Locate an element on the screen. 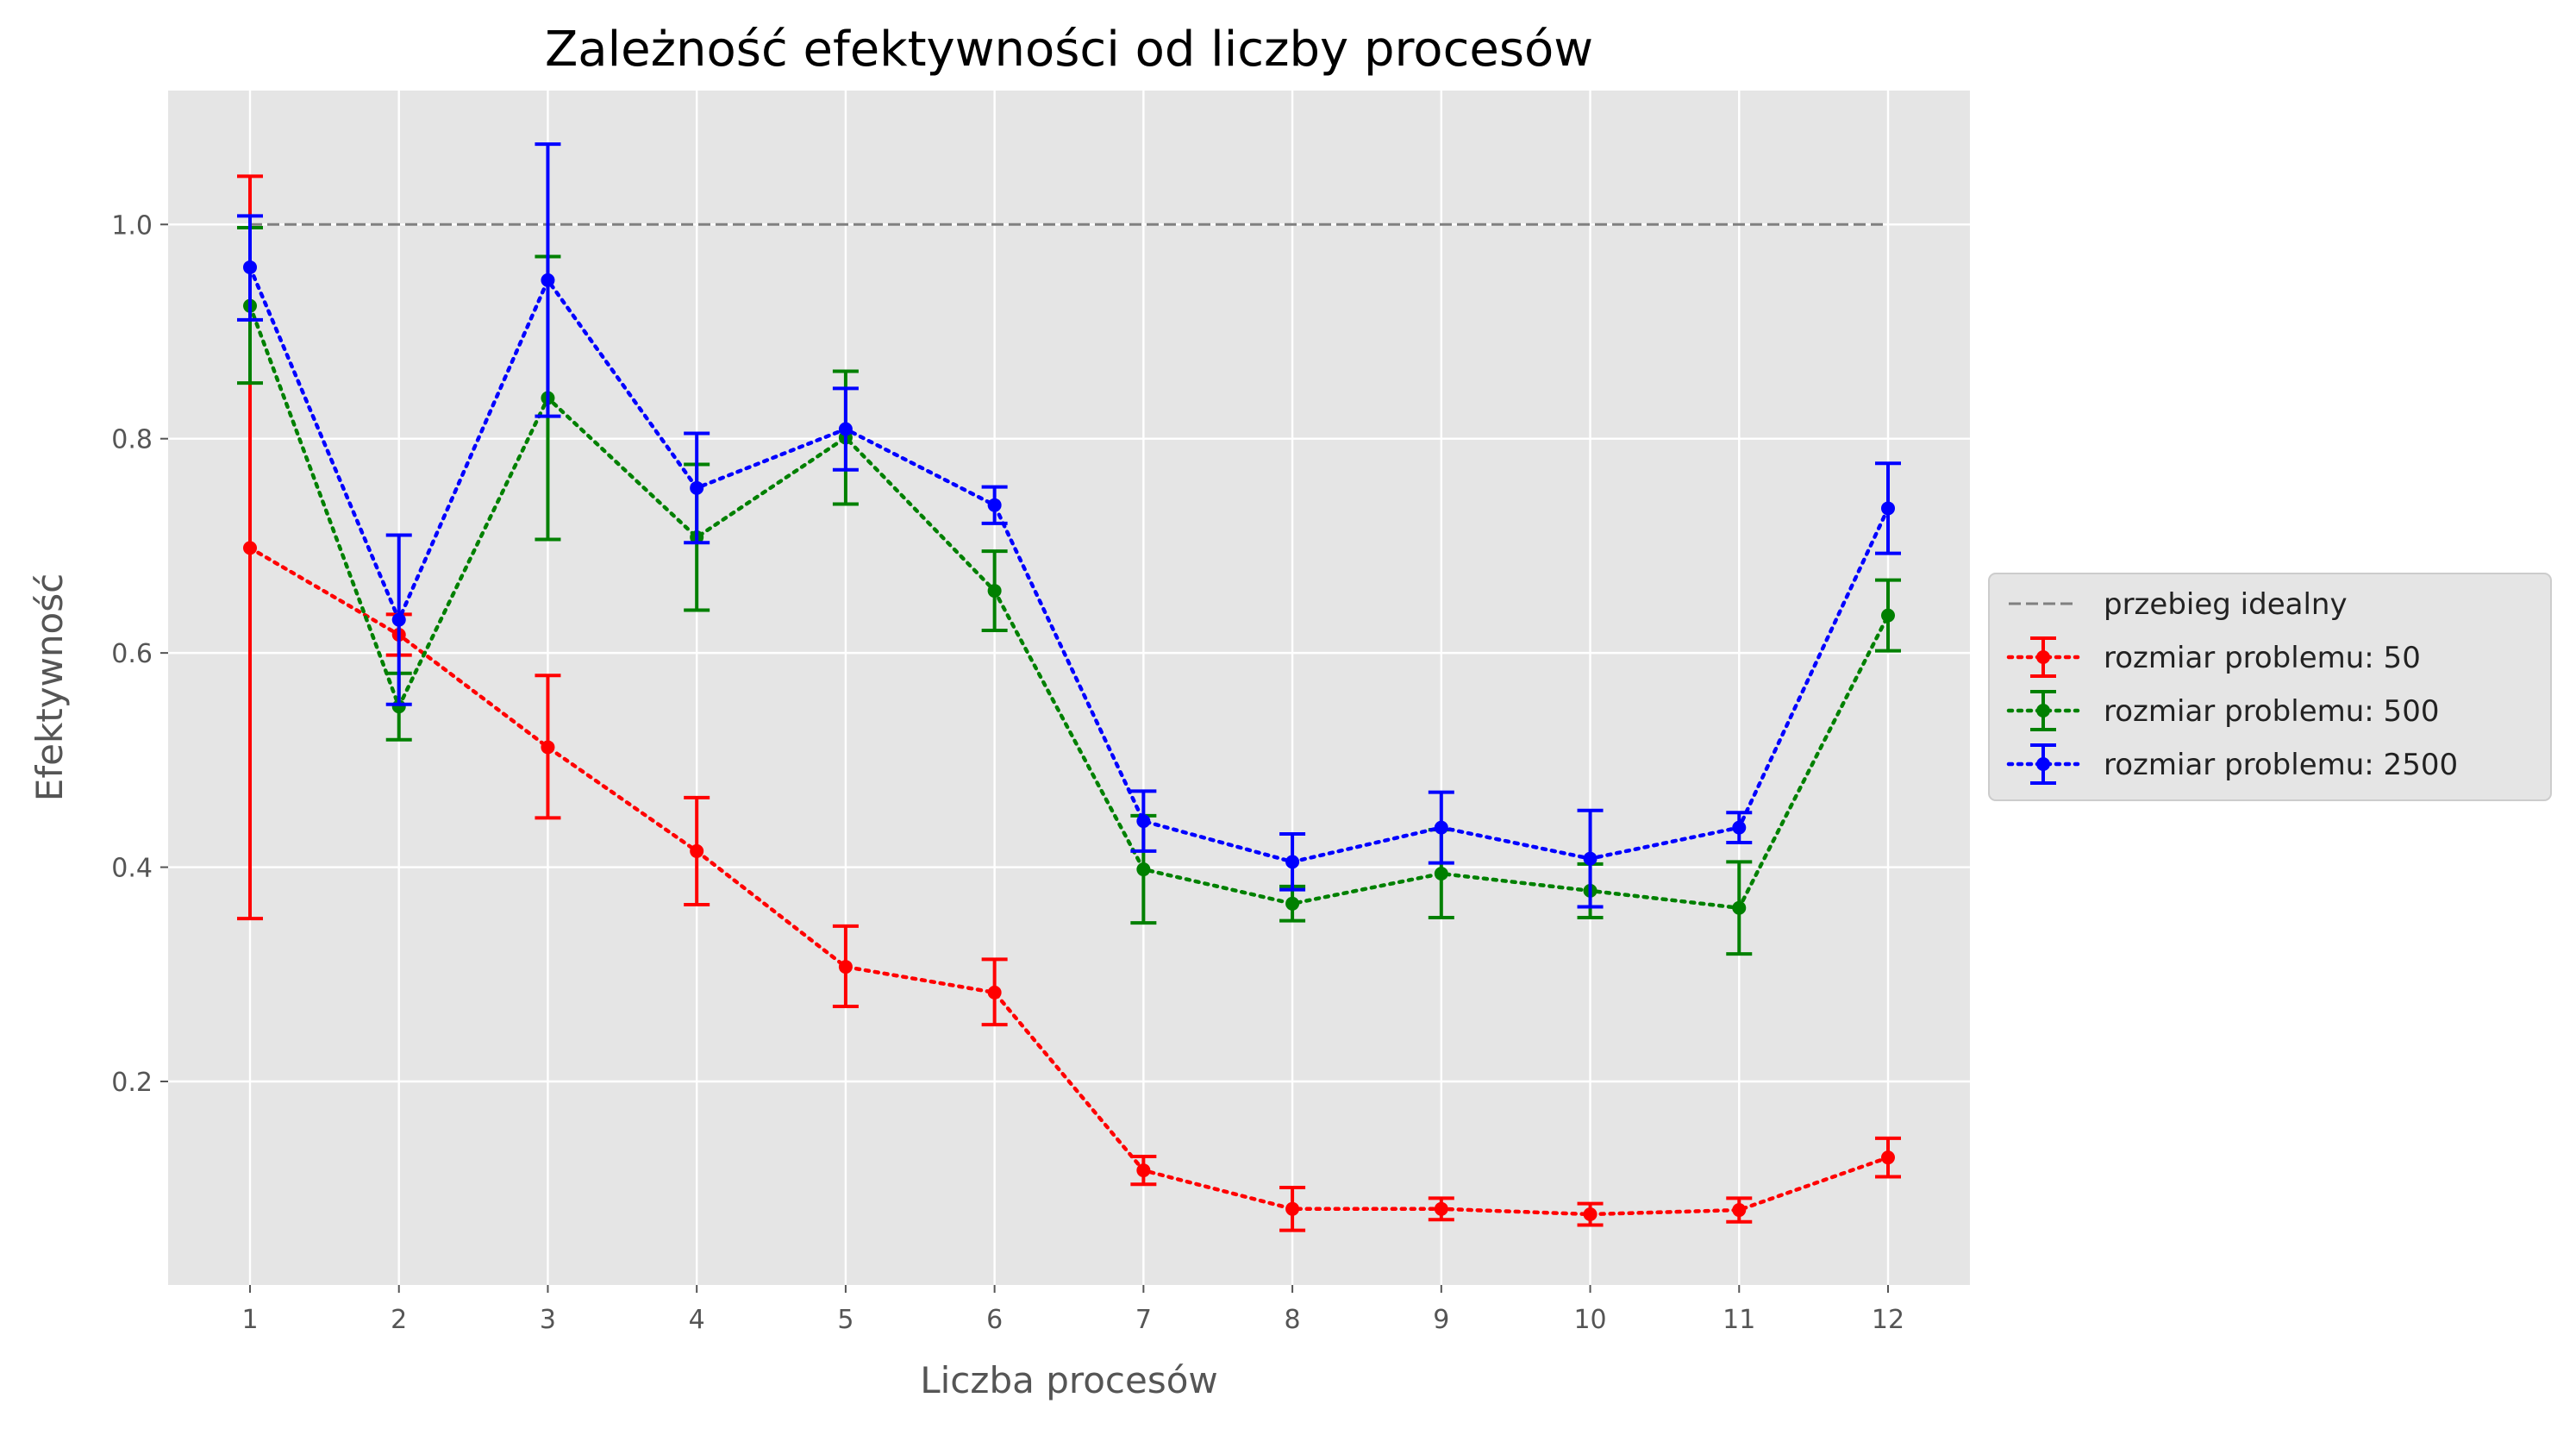 This screenshot has height=1429, width=2576. legend-series-label: rozmiar problemu: 500 is located at coordinates (2271, 711).